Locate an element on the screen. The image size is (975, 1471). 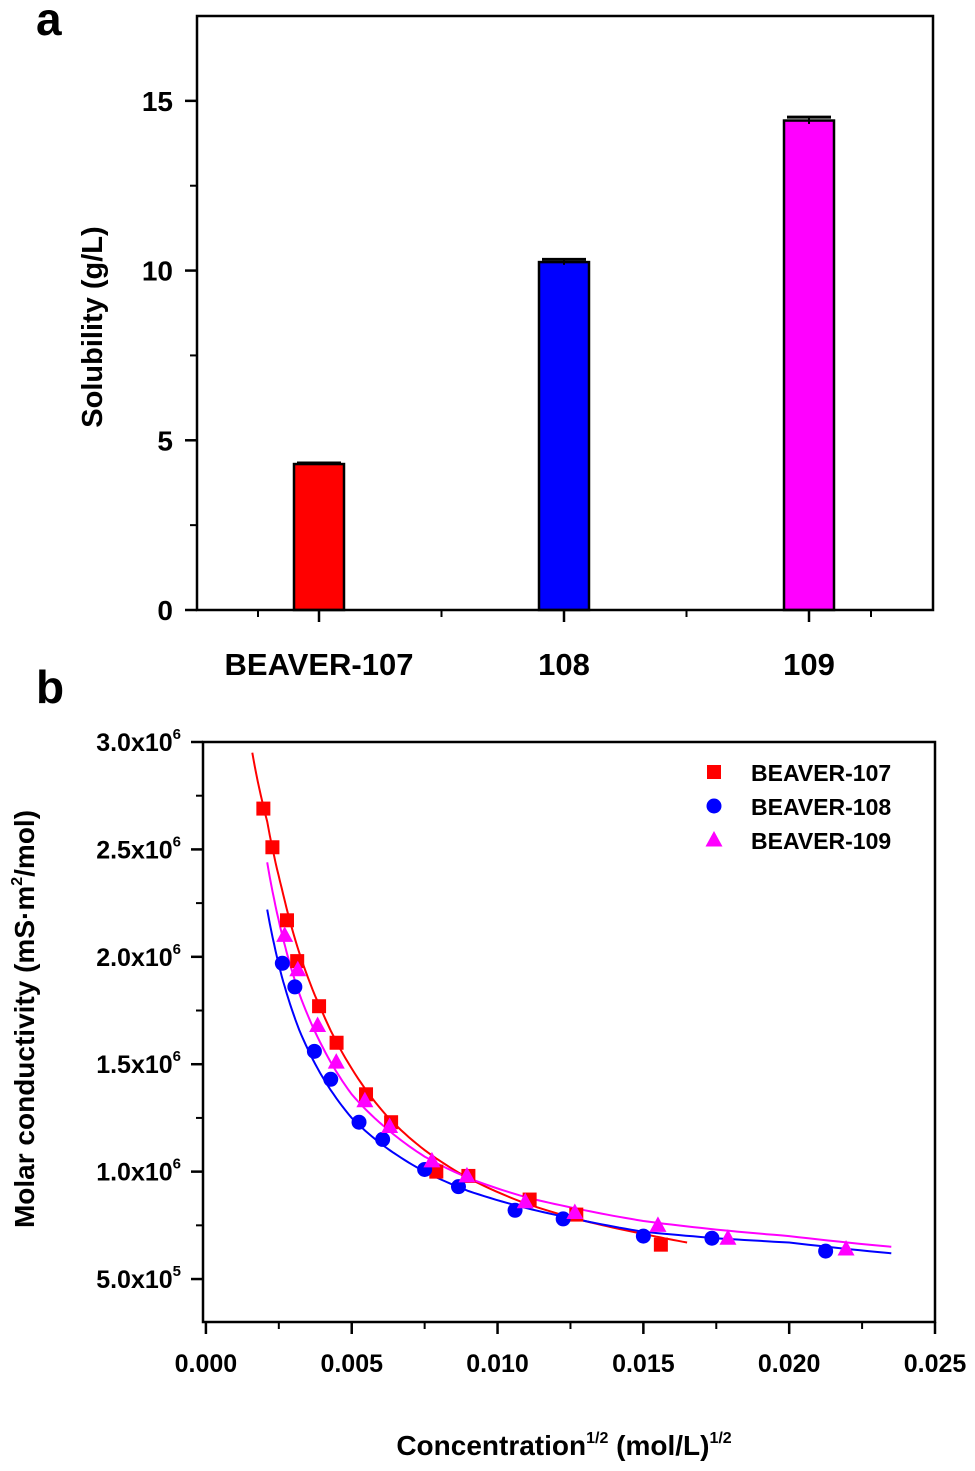
y-tick-label: 2.0x10⁶ is located at coordinates (138, 956).